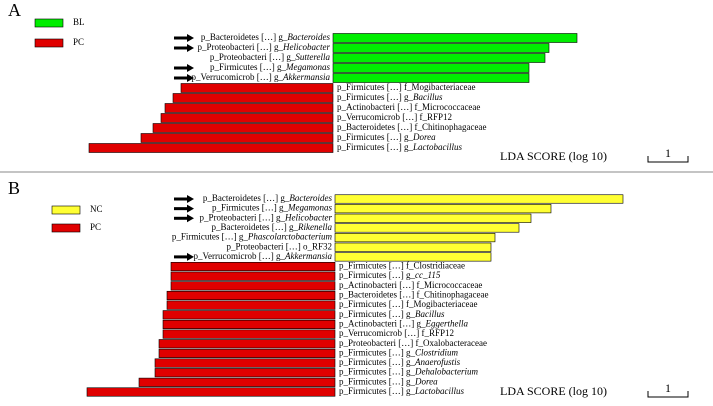 Image resolution: width=713 pixels, height=406 pixels. I want to click on bar-label: p_Actinobacteri […] g_Eggerthella, so click(403, 324).